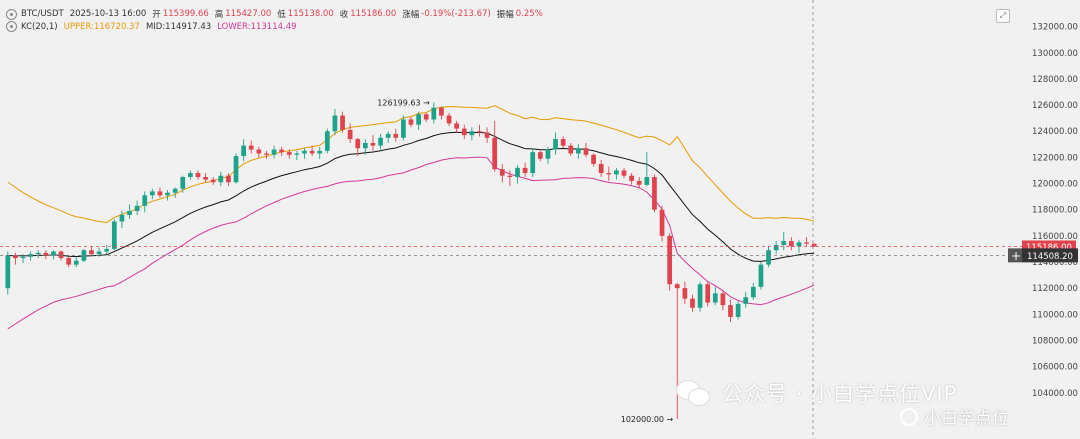 The height and width of the screenshot is (439, 1080). I want to click on eye-icon, so click(11, 26).